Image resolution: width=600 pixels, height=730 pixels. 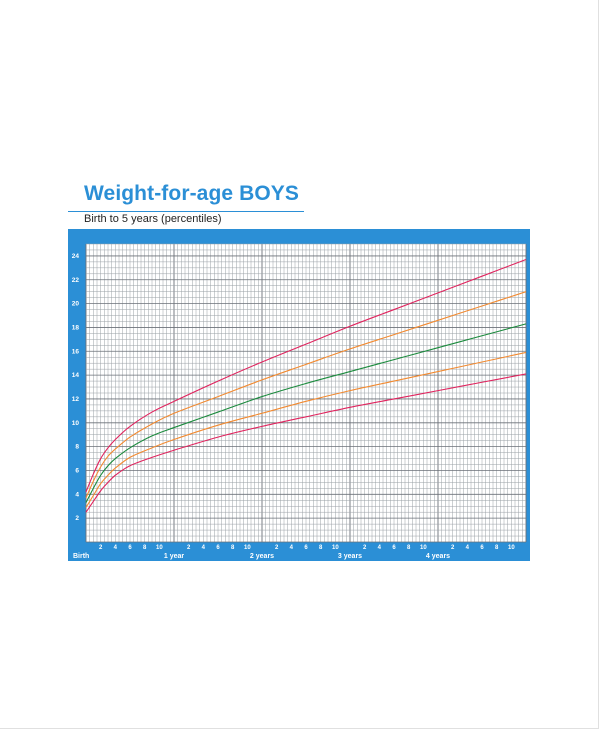 I want to click on y-tick-label: 2, so click(x=77, y=518).